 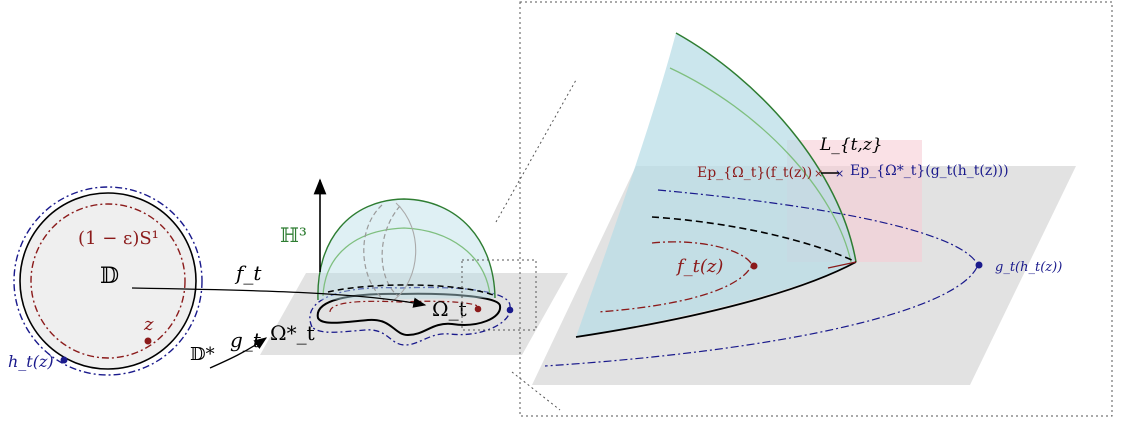 I want to click on point-g-t-small, so click(x=510, y=310).